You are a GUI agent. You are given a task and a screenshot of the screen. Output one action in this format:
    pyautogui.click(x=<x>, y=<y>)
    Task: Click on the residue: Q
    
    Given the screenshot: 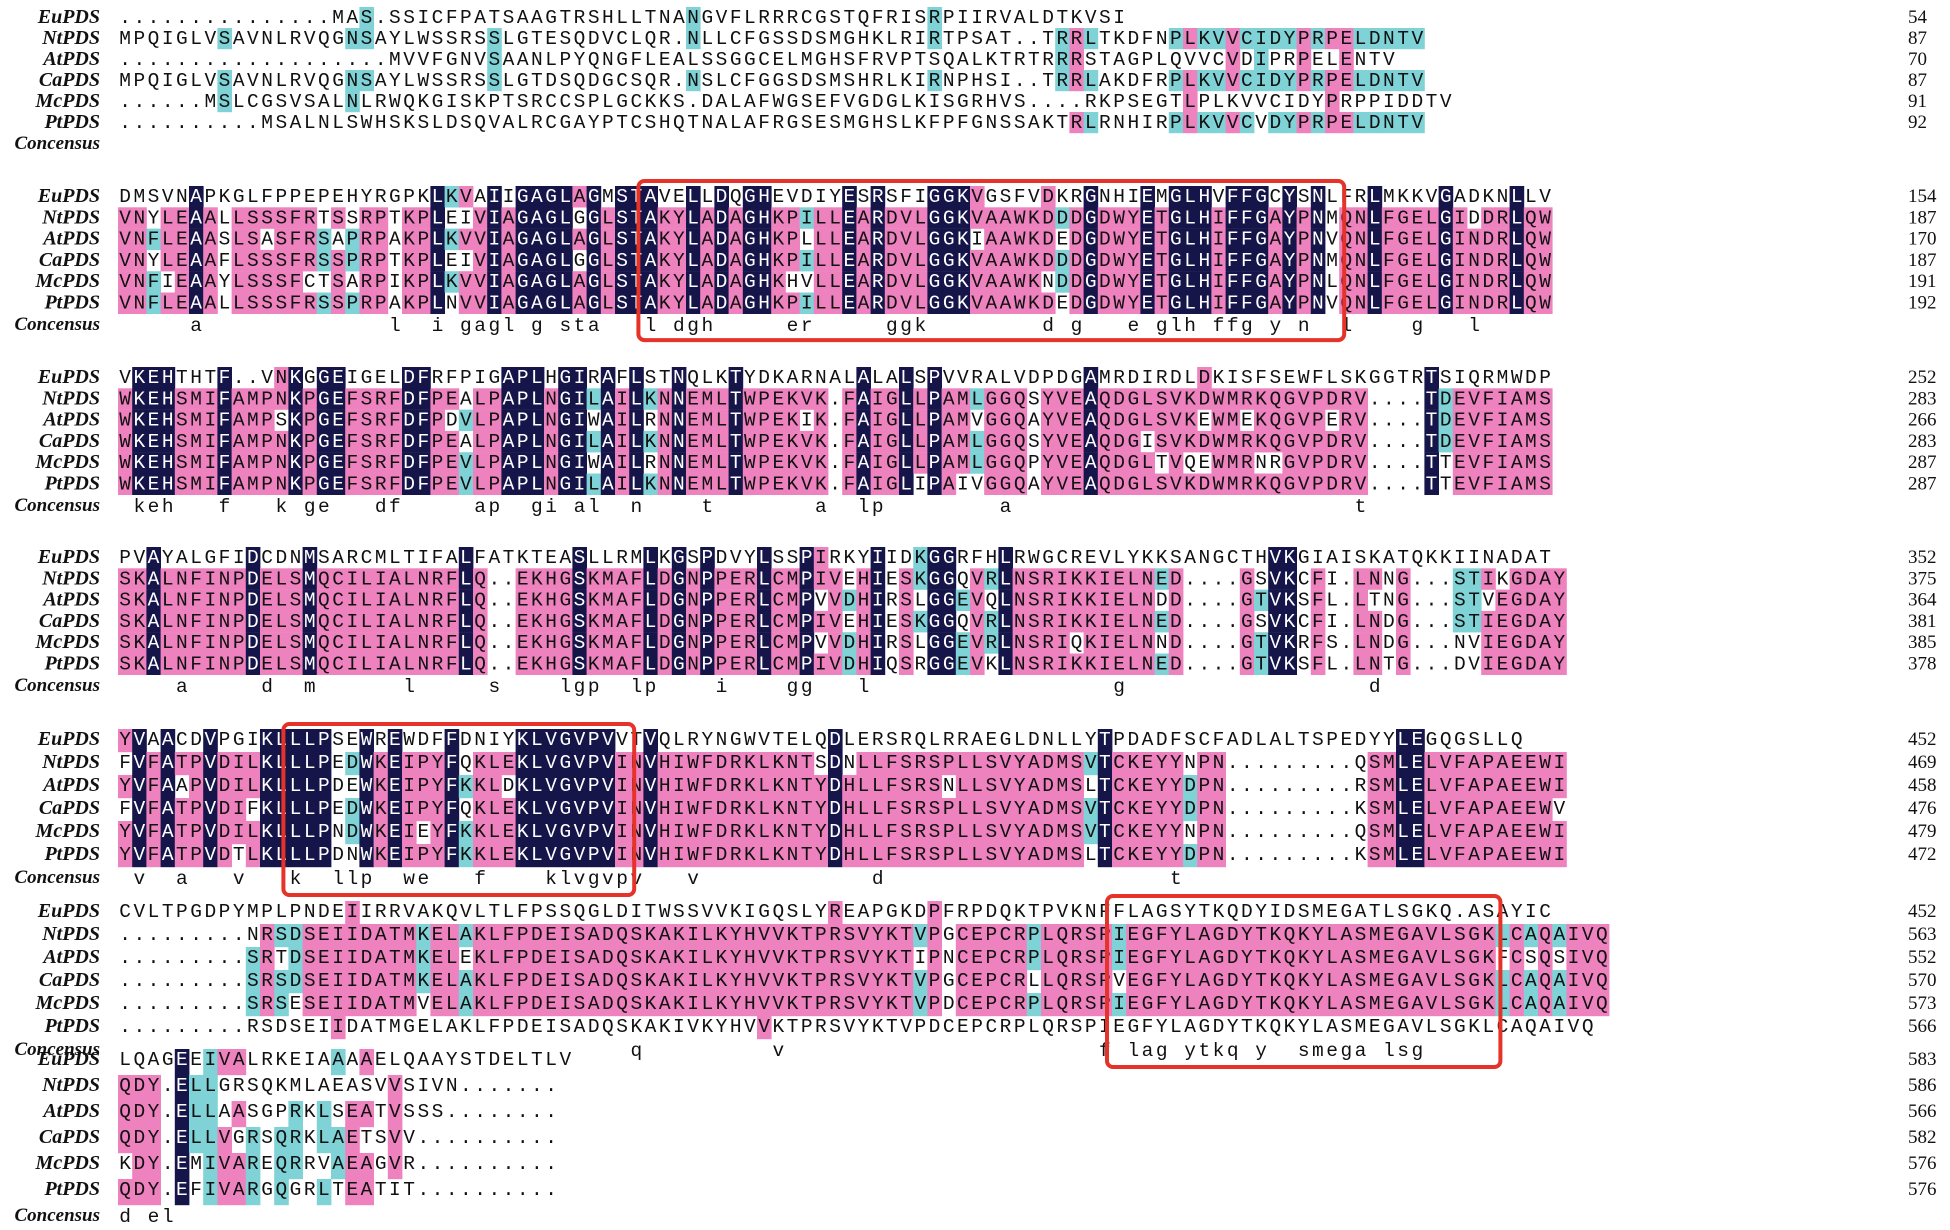 What is the action you would take?
    pyautogui.click(x=1105, y=442)
    